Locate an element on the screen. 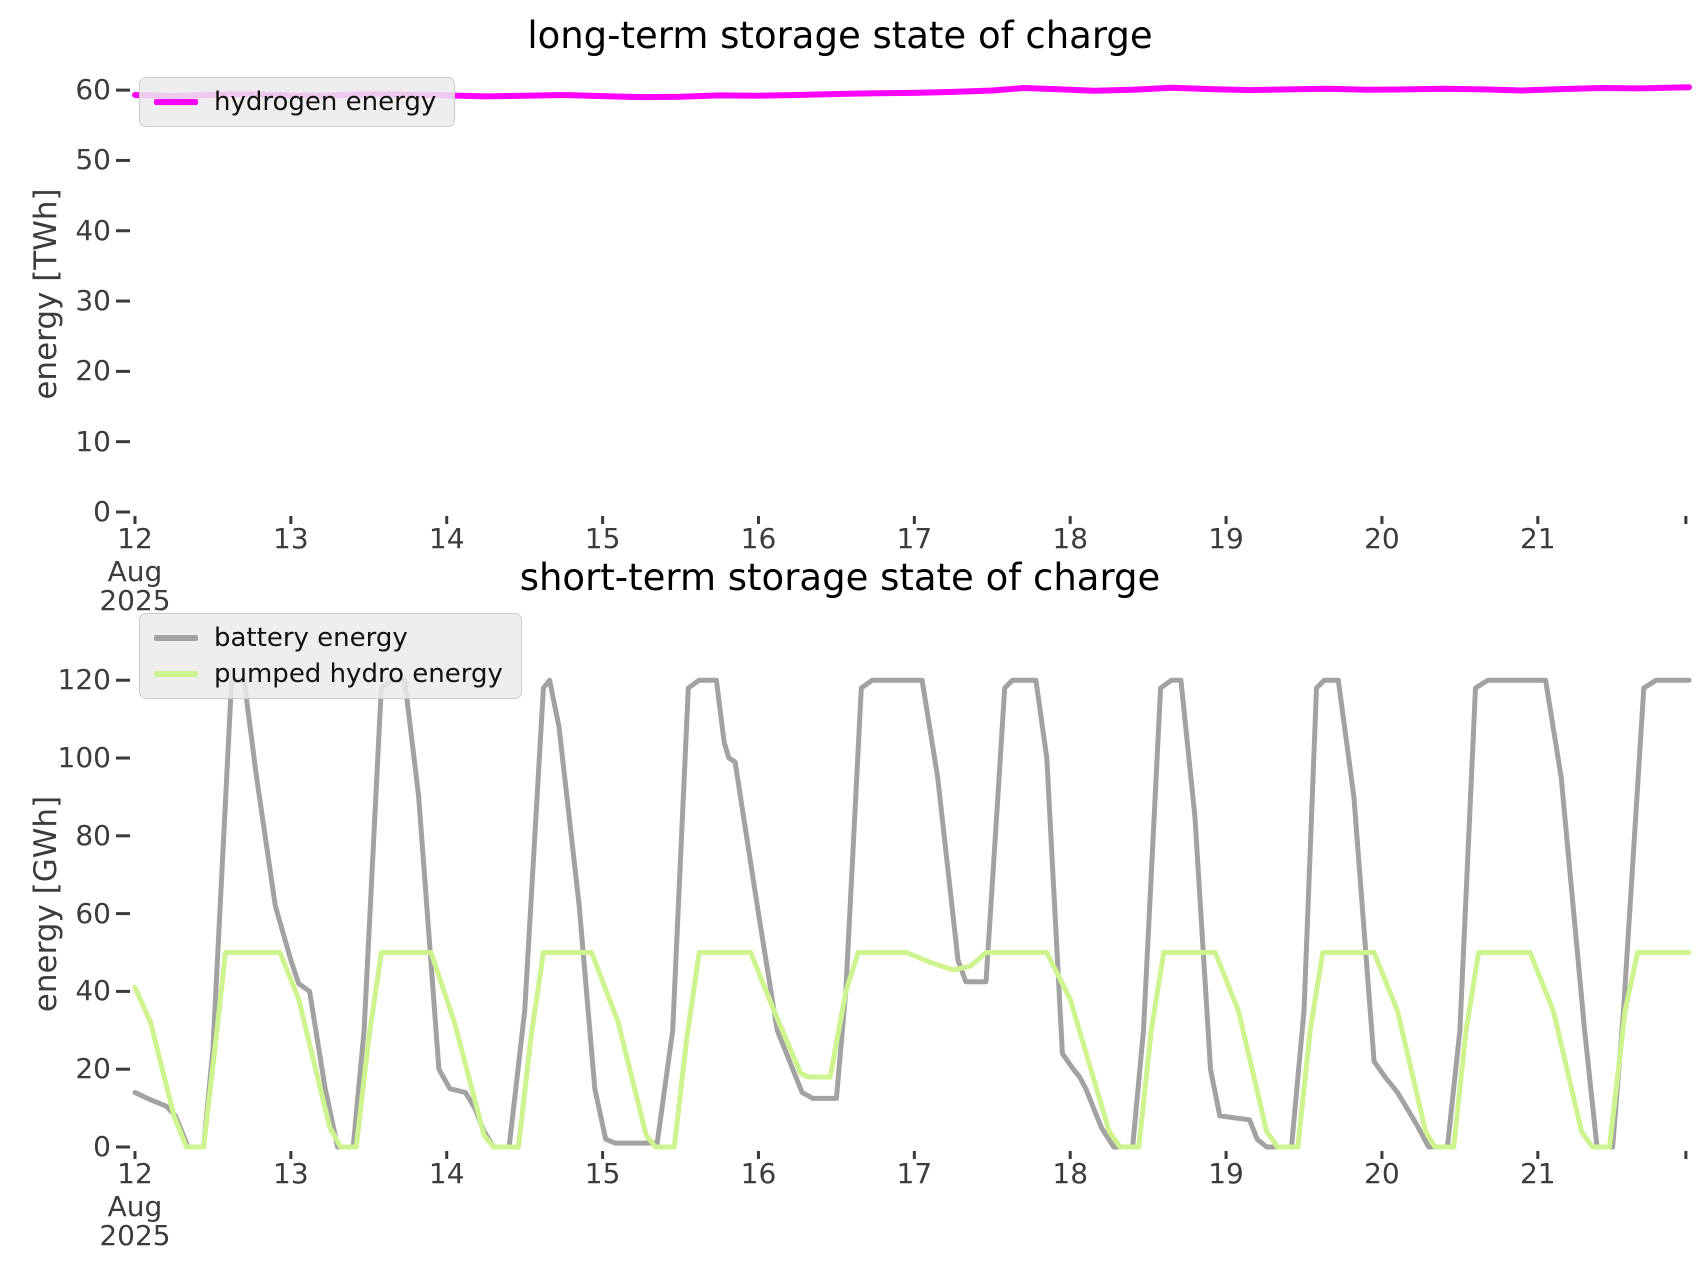  long-term-legend: hydrogen energy is located at coordinates (297, 102).